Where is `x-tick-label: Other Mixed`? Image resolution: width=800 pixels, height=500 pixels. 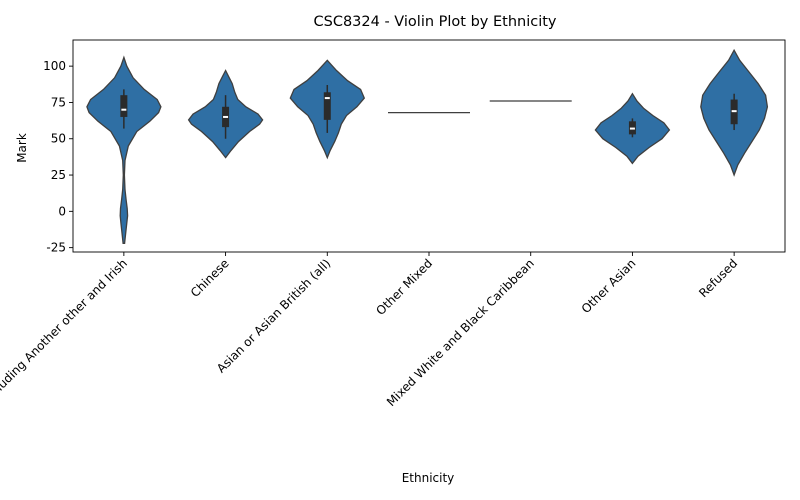
x-tick-label: Other Mixed is located at coordinates (404, 287).